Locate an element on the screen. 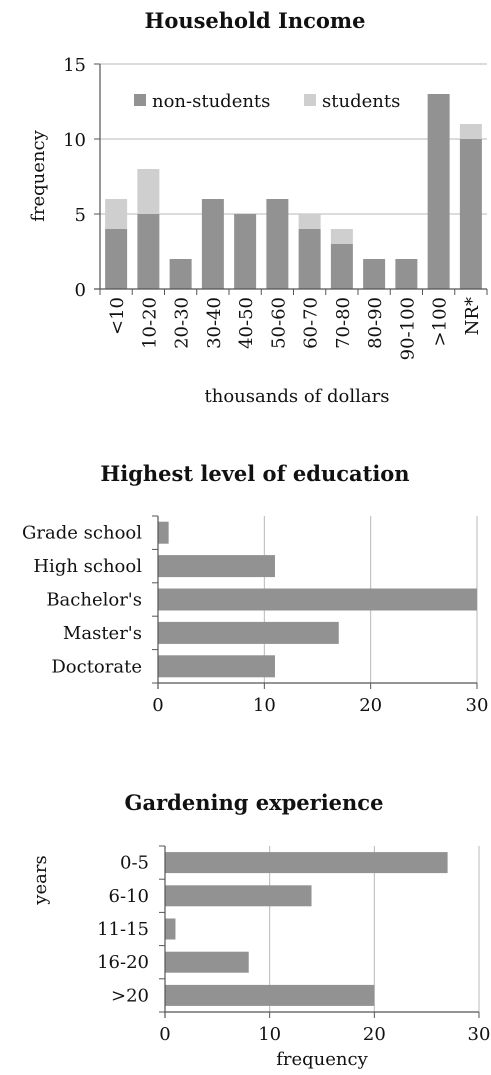 This screenshot has width=491, height=1075. education-axes is located at coordinates (315, 602).